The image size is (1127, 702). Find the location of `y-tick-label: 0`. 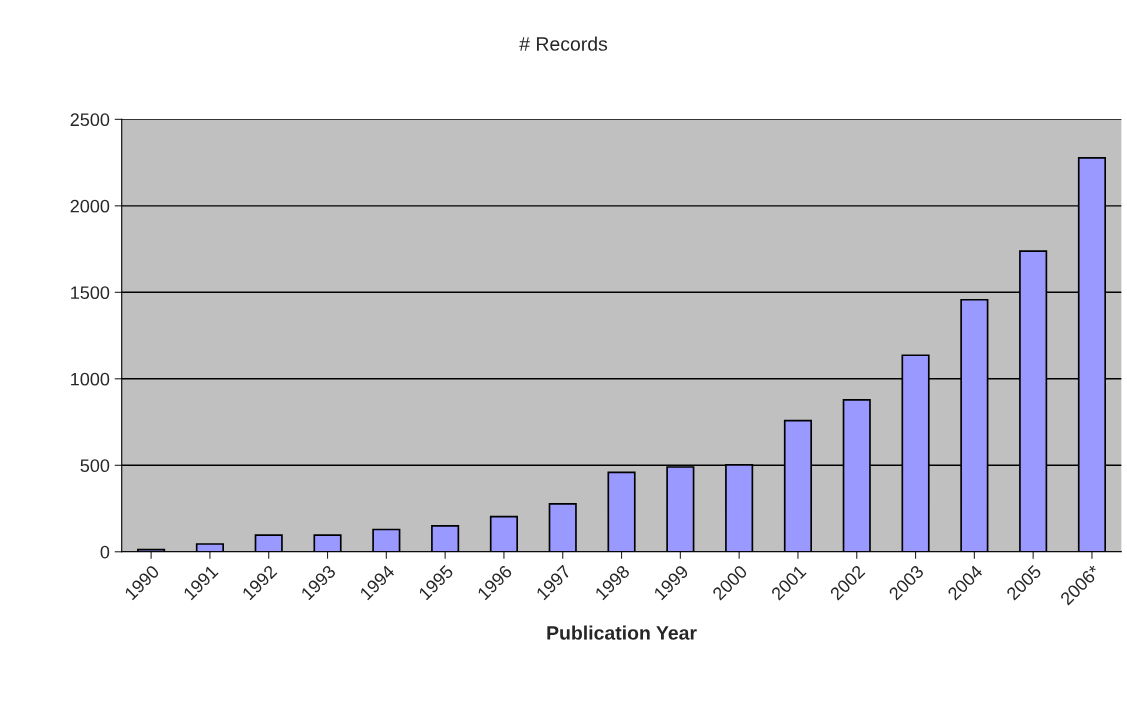

y-tick-label: 0 is located at coordinates (105, 552).